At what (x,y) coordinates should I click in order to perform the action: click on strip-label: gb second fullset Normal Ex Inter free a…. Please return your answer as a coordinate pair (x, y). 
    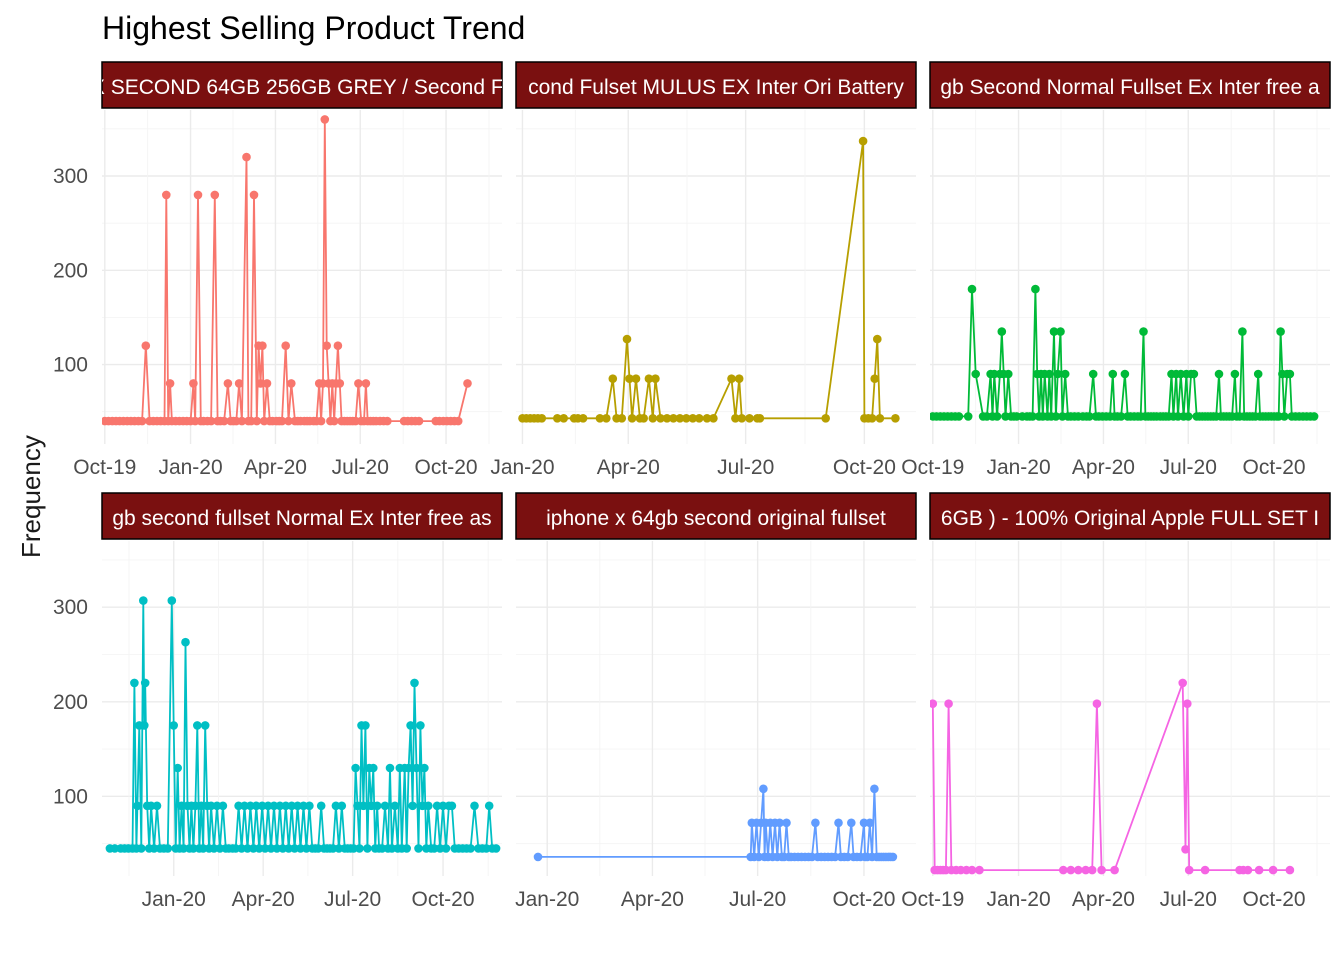
    Looking at the image, I should click on (301, 518).